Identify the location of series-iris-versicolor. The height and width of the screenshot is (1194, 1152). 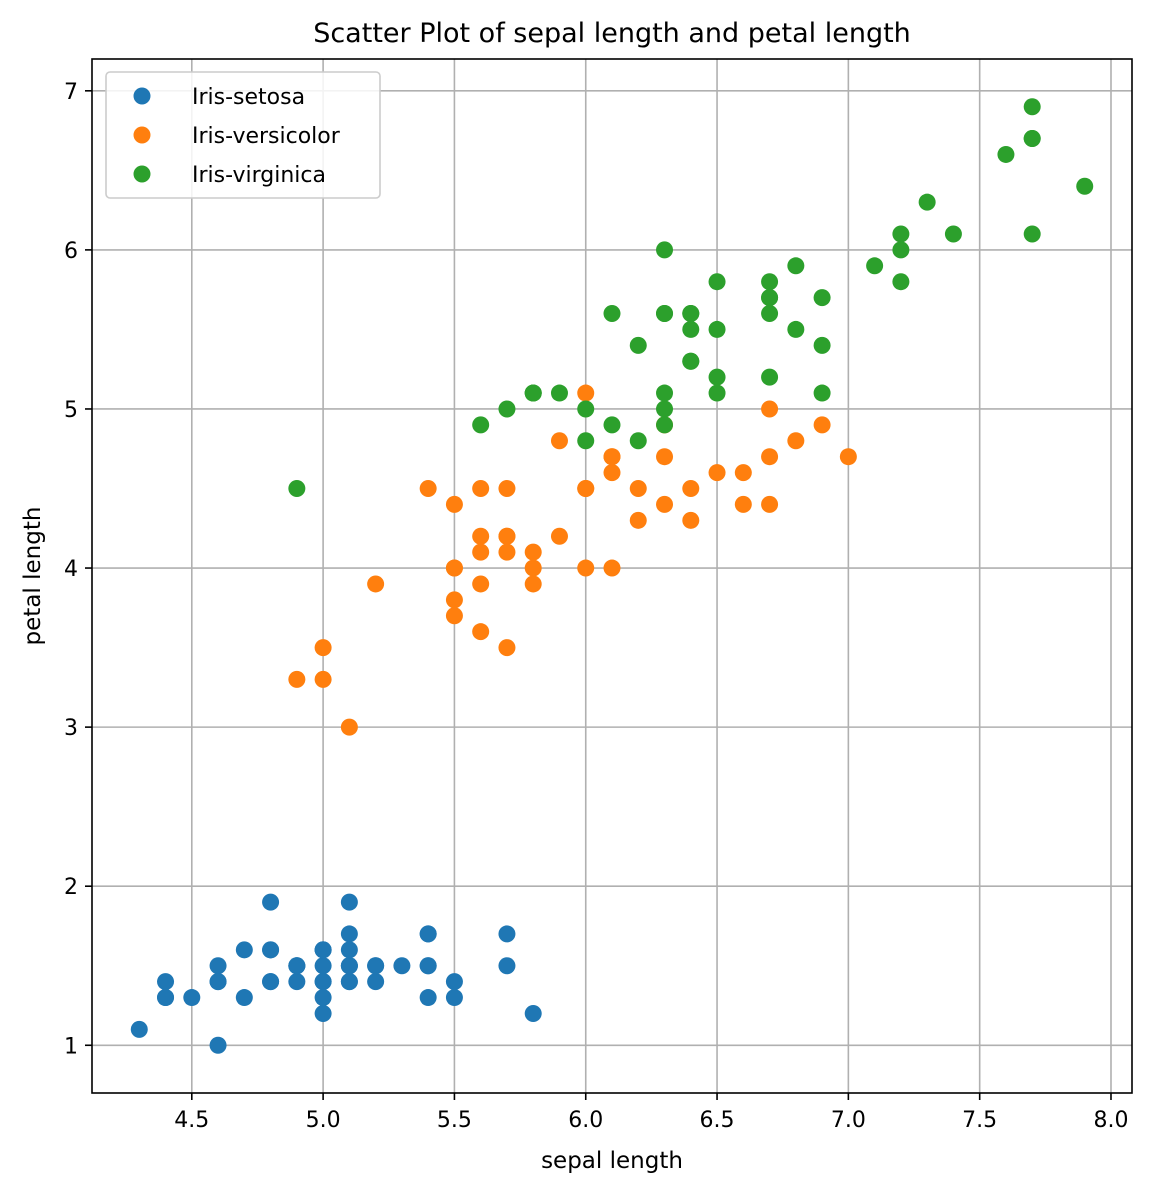
(572, 560).